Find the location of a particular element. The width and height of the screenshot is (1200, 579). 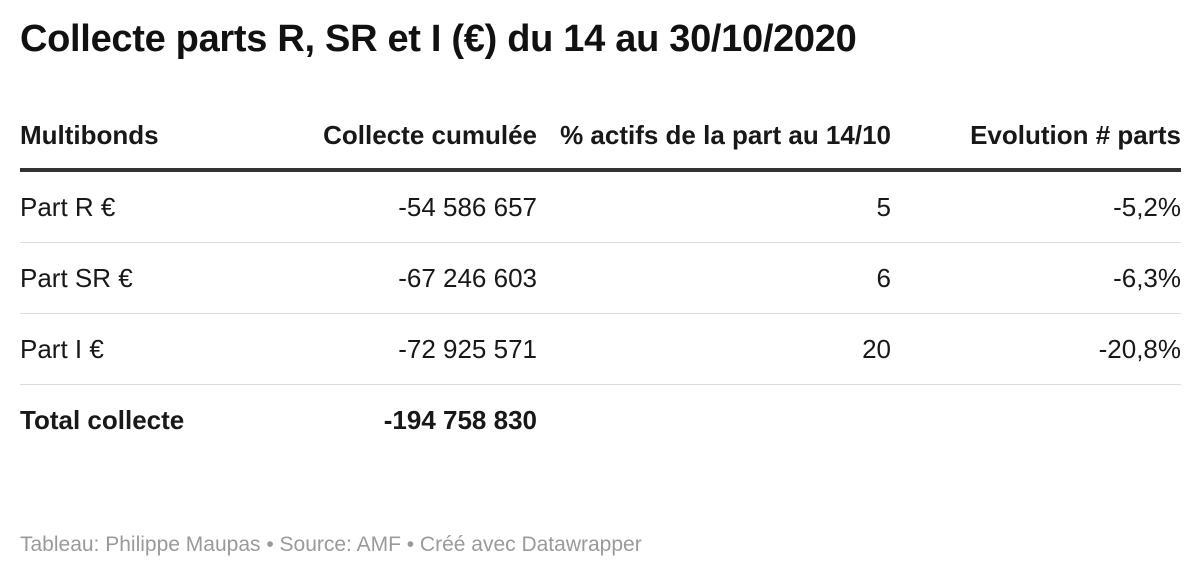

collecte-cumulee-cell: -72 925 571 is located at coordinates (406, 349).